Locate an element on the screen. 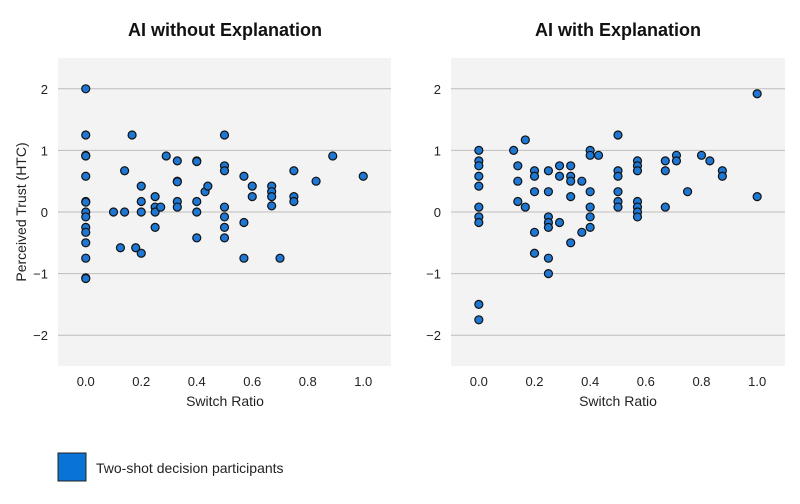 This screenshot has width=800, height=504. x-tick-labels-right: 0.0 0.2 0.4 0.6 0.8 1.0 is located at coordinates (618, 381).